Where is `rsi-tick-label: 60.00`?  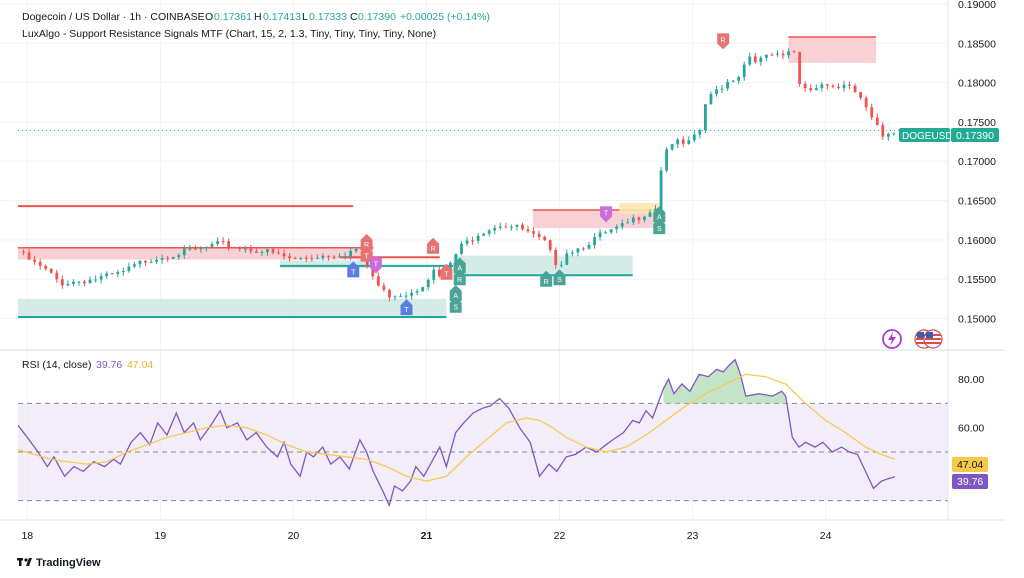
rsi-tick-label: 60.00 is located at coordinates (971, 429).